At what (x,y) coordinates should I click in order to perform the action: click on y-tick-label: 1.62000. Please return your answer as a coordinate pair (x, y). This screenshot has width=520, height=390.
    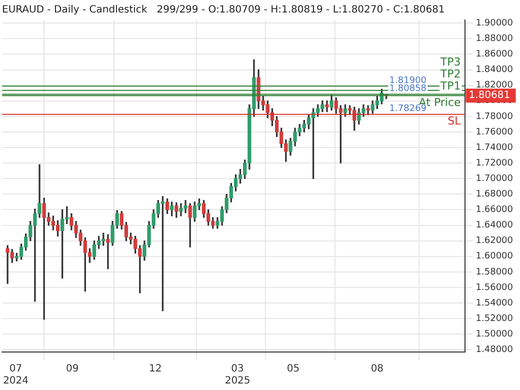
    Looking at the image, I should click on (495, 241).